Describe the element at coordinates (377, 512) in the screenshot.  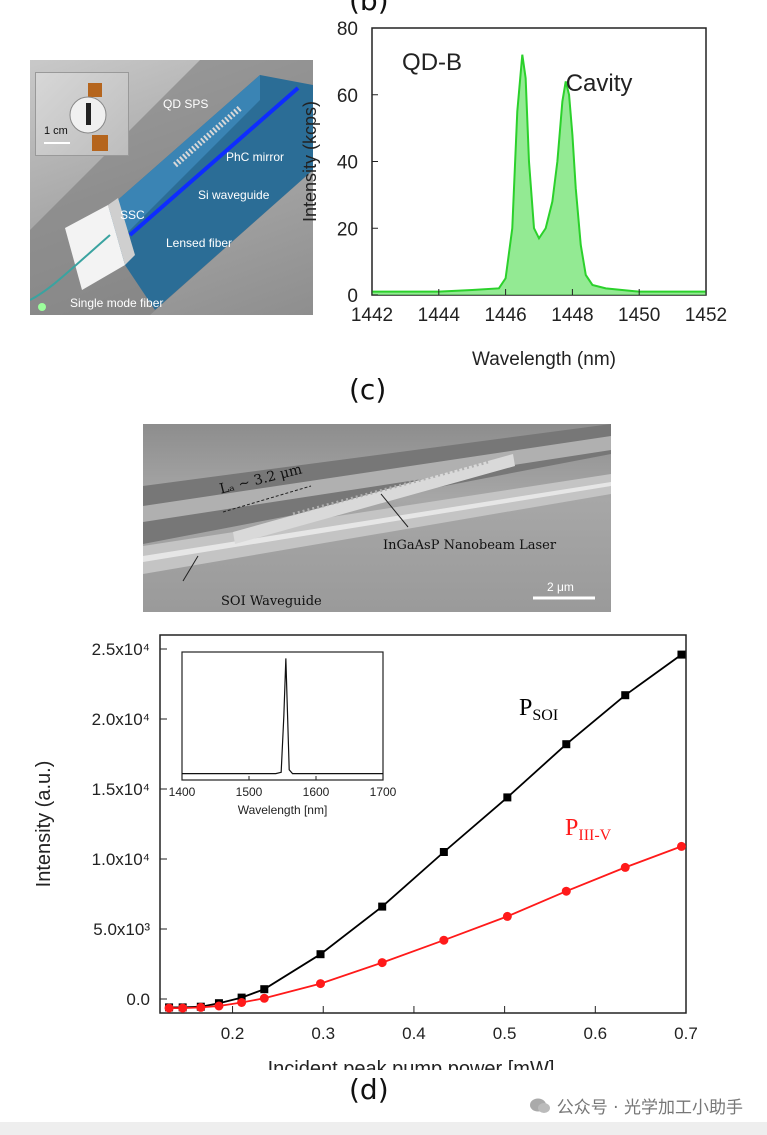
I see `sem-drawing` at that location.